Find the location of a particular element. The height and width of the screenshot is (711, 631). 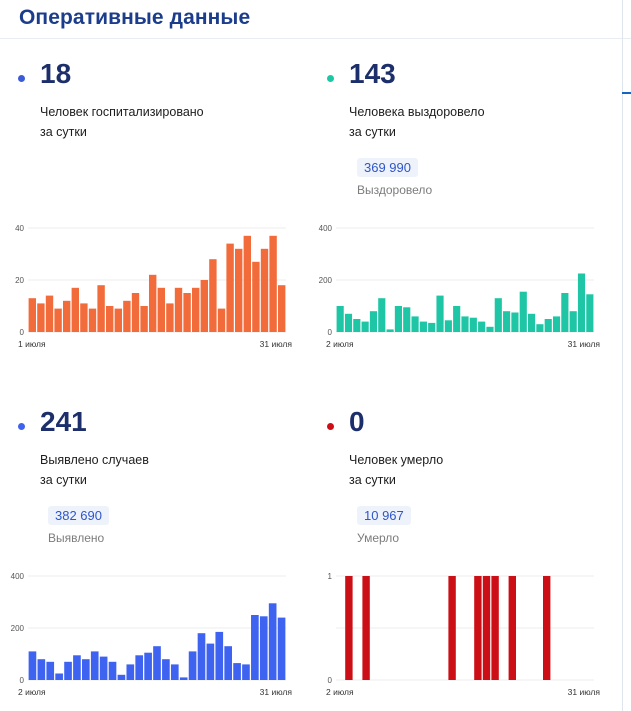

stat-description: Человека выздоровело за сутки is located at coordinates (417, 122).